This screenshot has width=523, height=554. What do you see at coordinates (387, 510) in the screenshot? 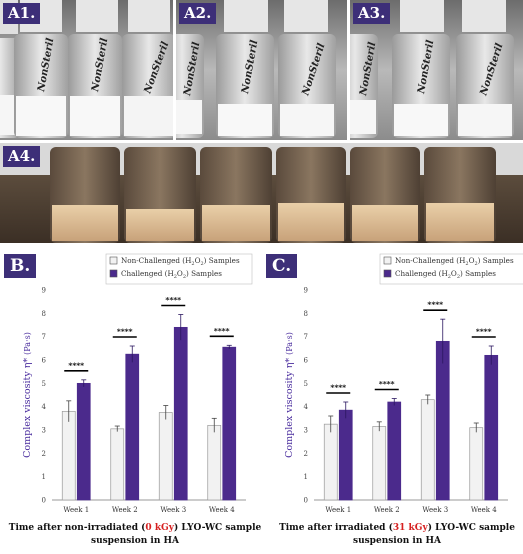
I see `x-tick-label: Week 2` at bounding box center [387, 510].